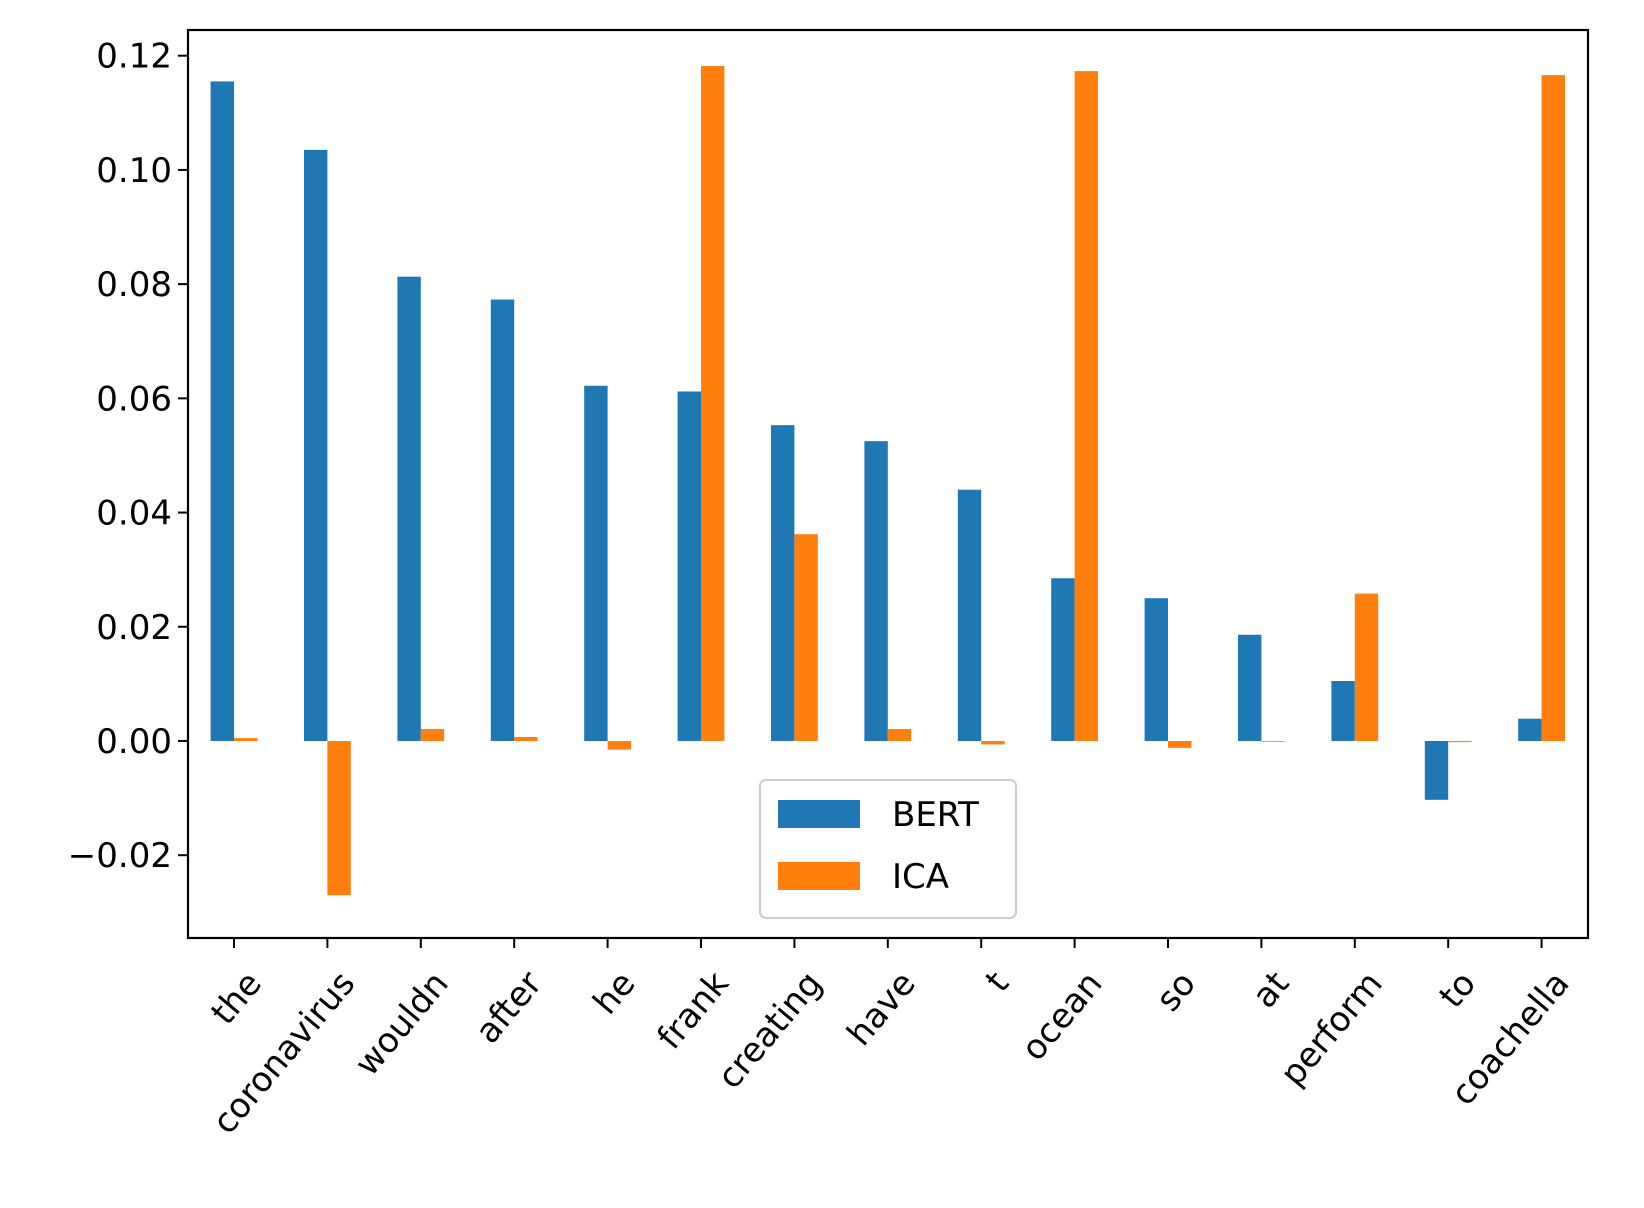 The height and width of the screenshot is (1208, 1644). I want to click on bar-ica-frank, so click(713, 403).